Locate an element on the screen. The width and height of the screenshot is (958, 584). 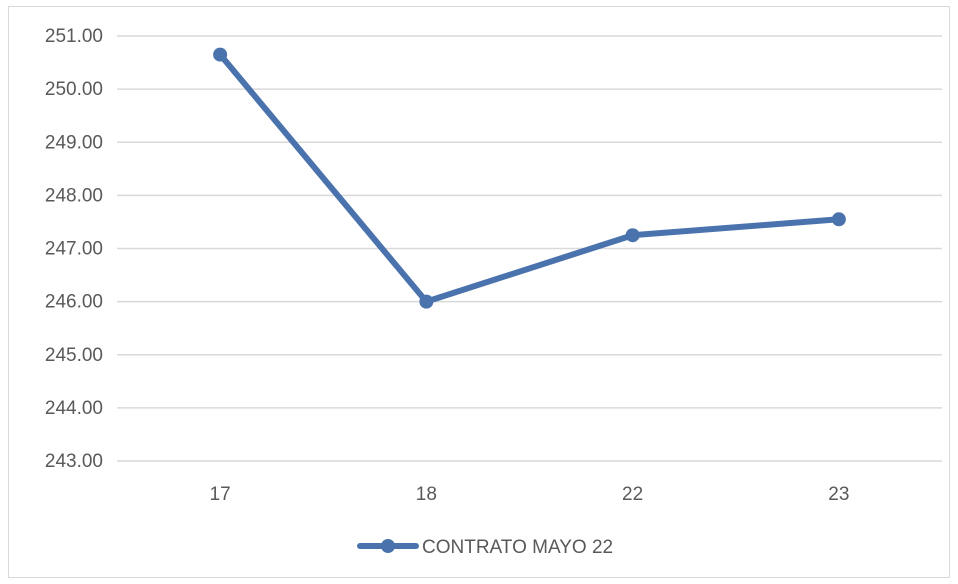
y-tick-label: 245.00 is located at coordinates (74, 355).